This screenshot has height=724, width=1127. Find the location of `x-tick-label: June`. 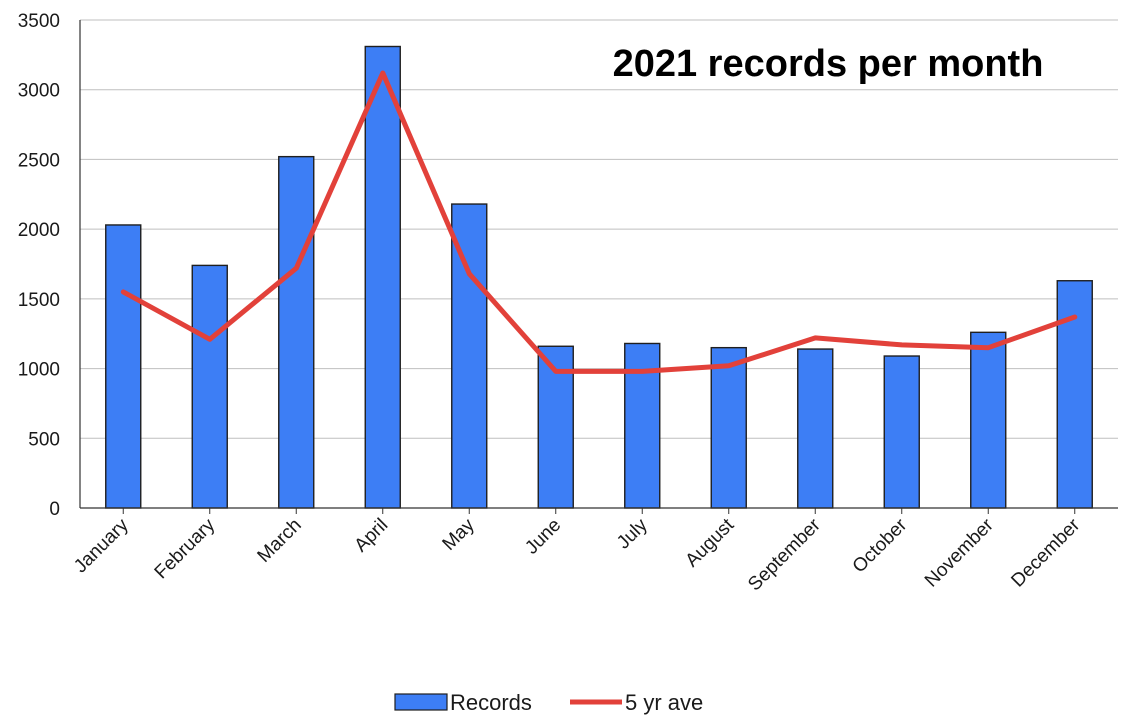

x-tick-label: June is located at coordinates (543, 537).